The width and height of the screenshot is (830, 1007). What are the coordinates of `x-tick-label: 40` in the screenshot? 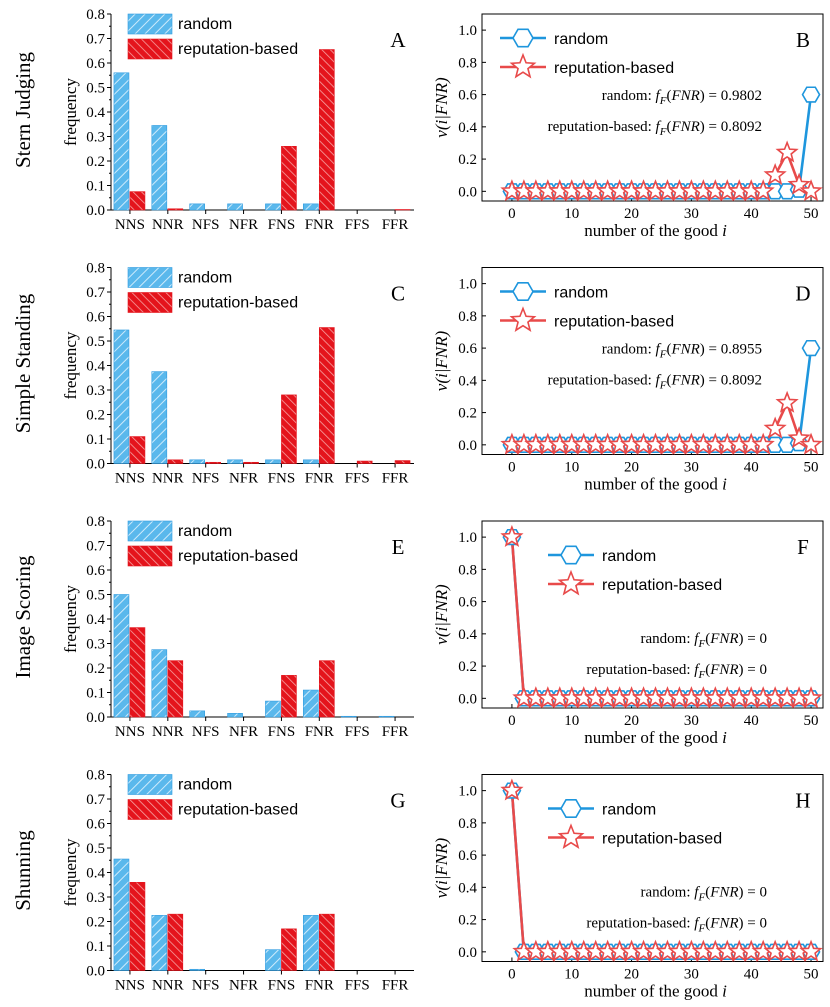 It's located at (751, 721).